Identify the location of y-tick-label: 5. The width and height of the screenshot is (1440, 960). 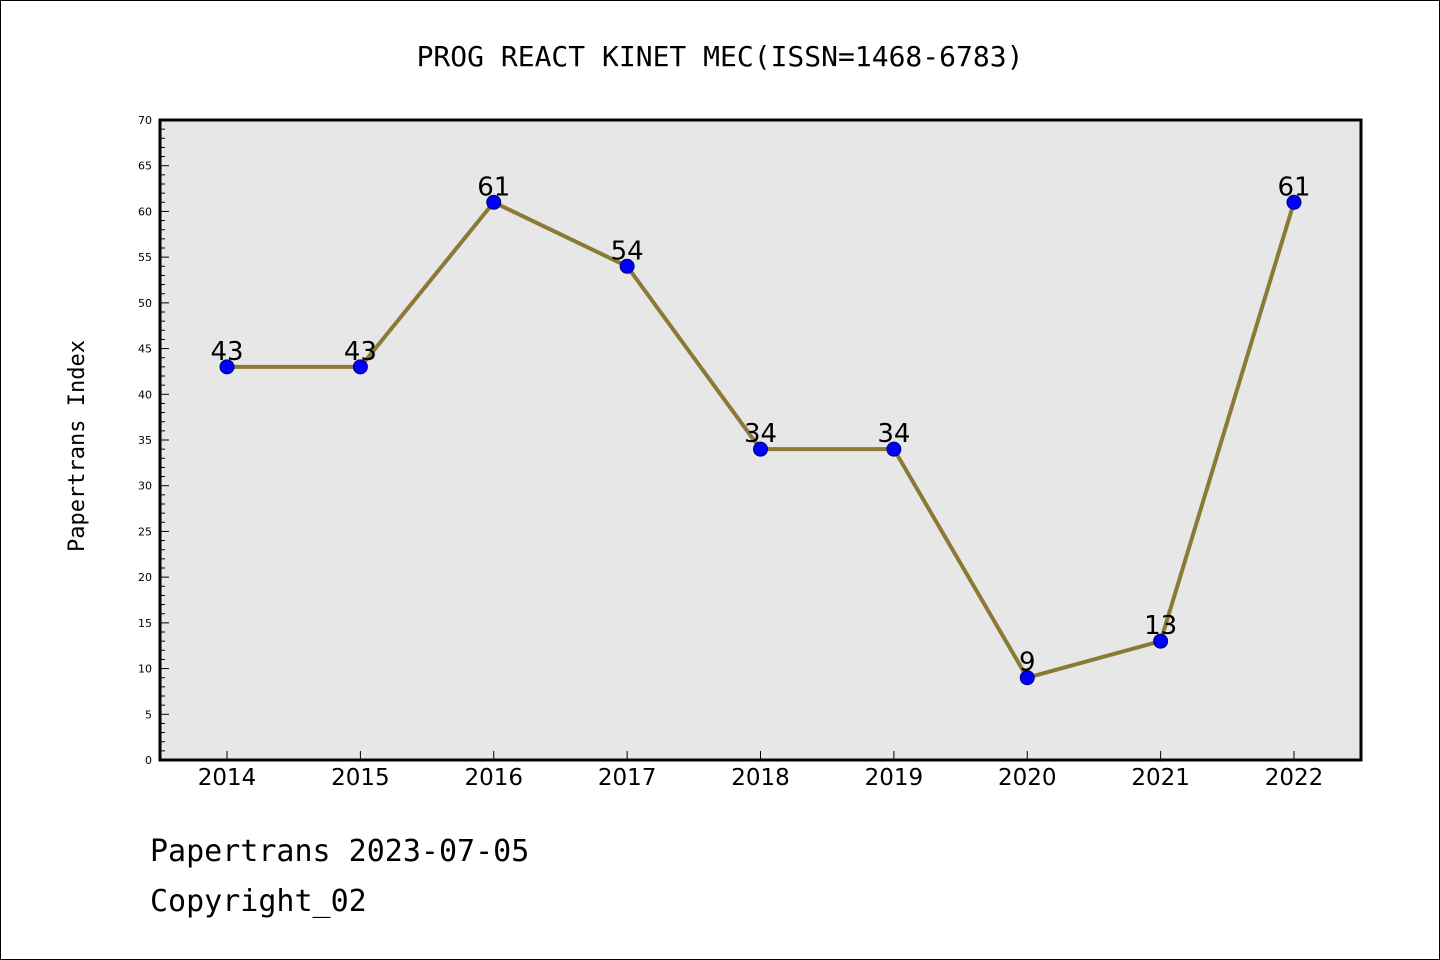
(148, 714).